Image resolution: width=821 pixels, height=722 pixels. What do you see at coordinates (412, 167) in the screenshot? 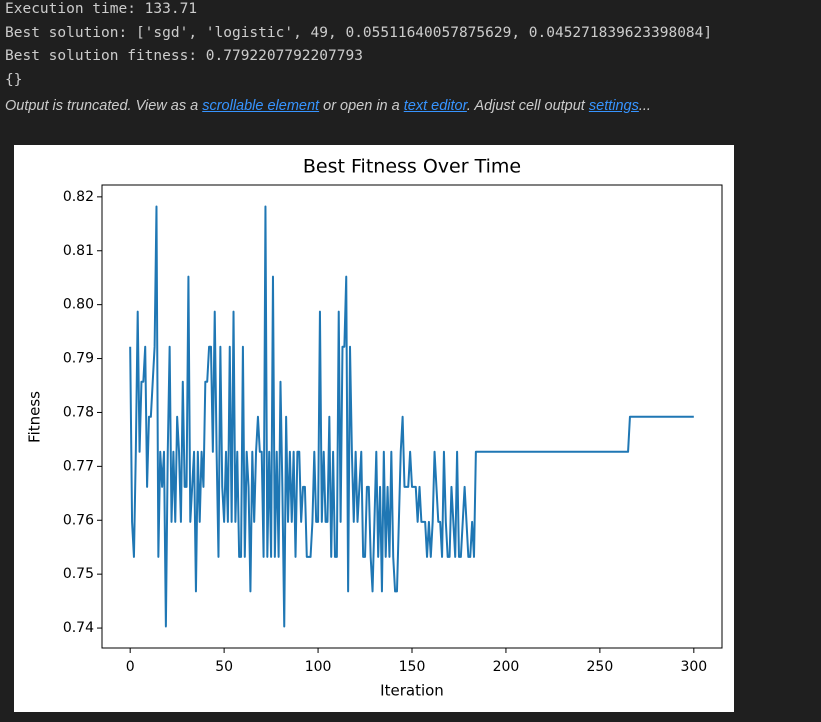
I see `chart-title: Best Fitness Over Time` at bounding box center [412, 167].